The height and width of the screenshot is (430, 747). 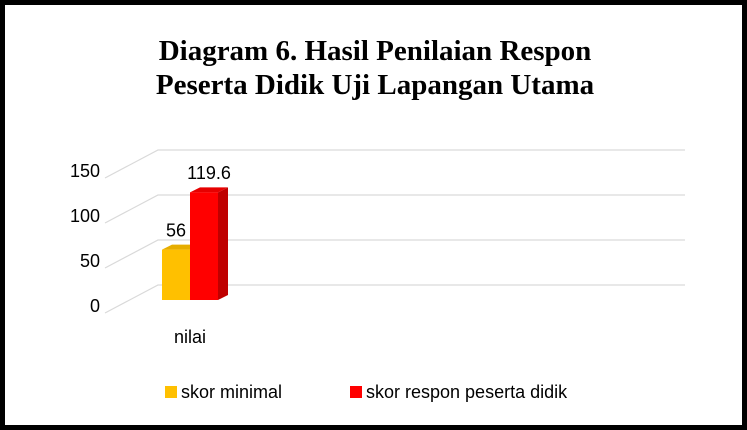 I want to click on data-label: 56, so click(x=176, y=230).